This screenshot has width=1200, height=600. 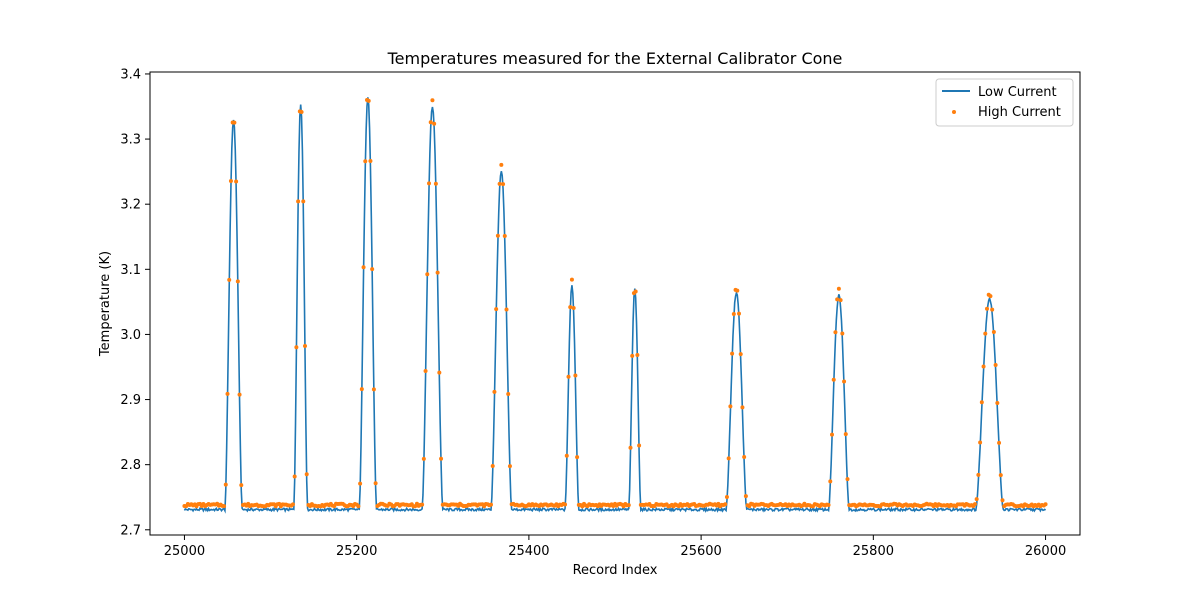 I want to click on x-tick-label: 25200, so click(x=356, y=551).